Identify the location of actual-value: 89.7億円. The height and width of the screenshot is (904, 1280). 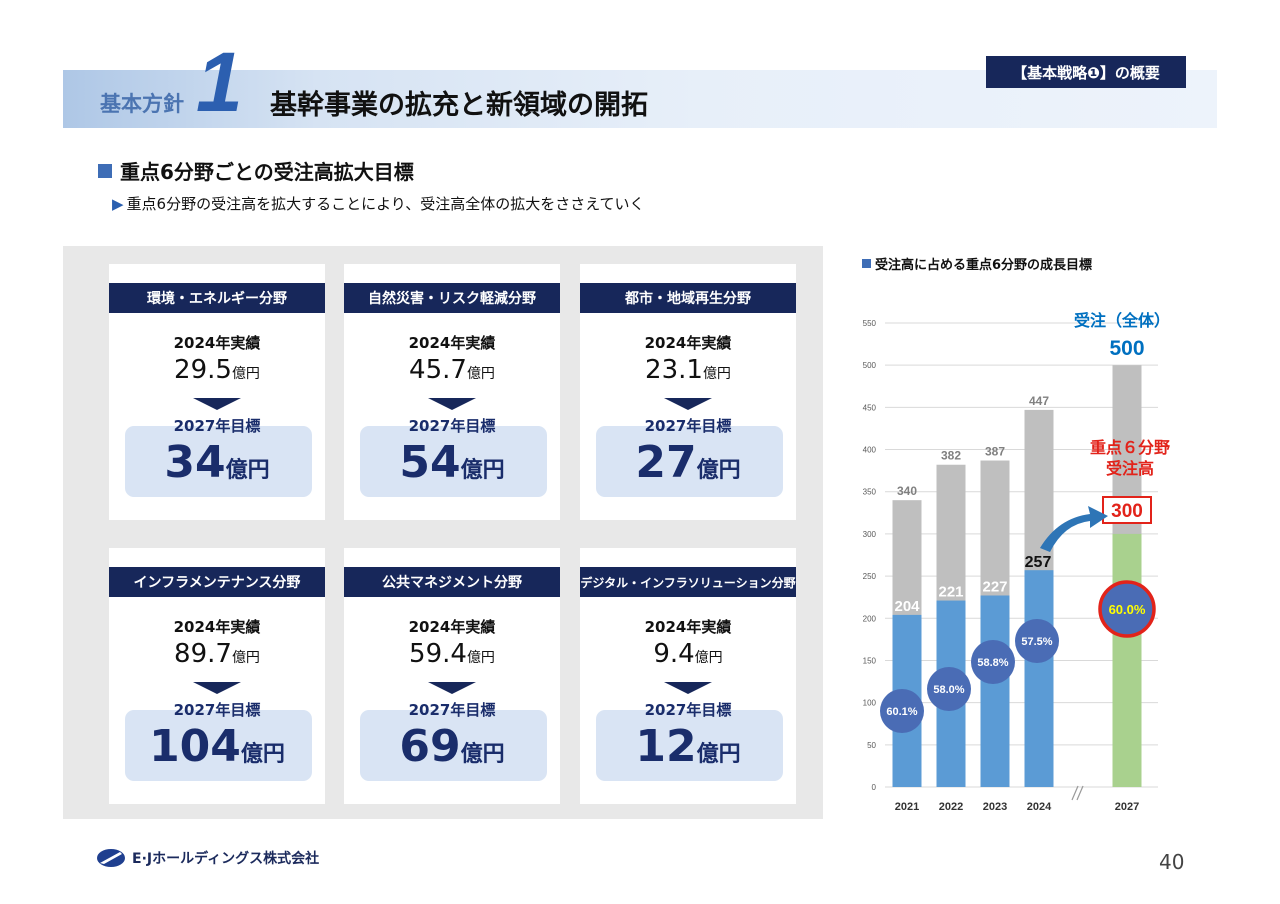
(217, 654).